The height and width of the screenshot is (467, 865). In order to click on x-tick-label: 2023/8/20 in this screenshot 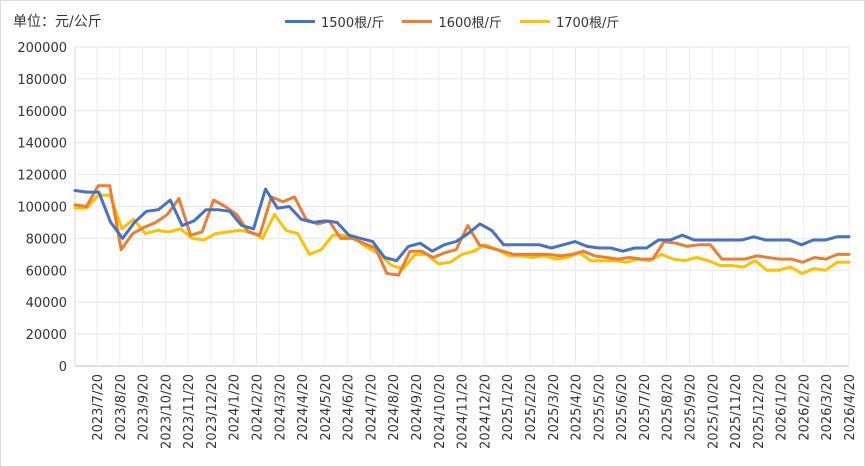, I will do `click(121, 407)`.